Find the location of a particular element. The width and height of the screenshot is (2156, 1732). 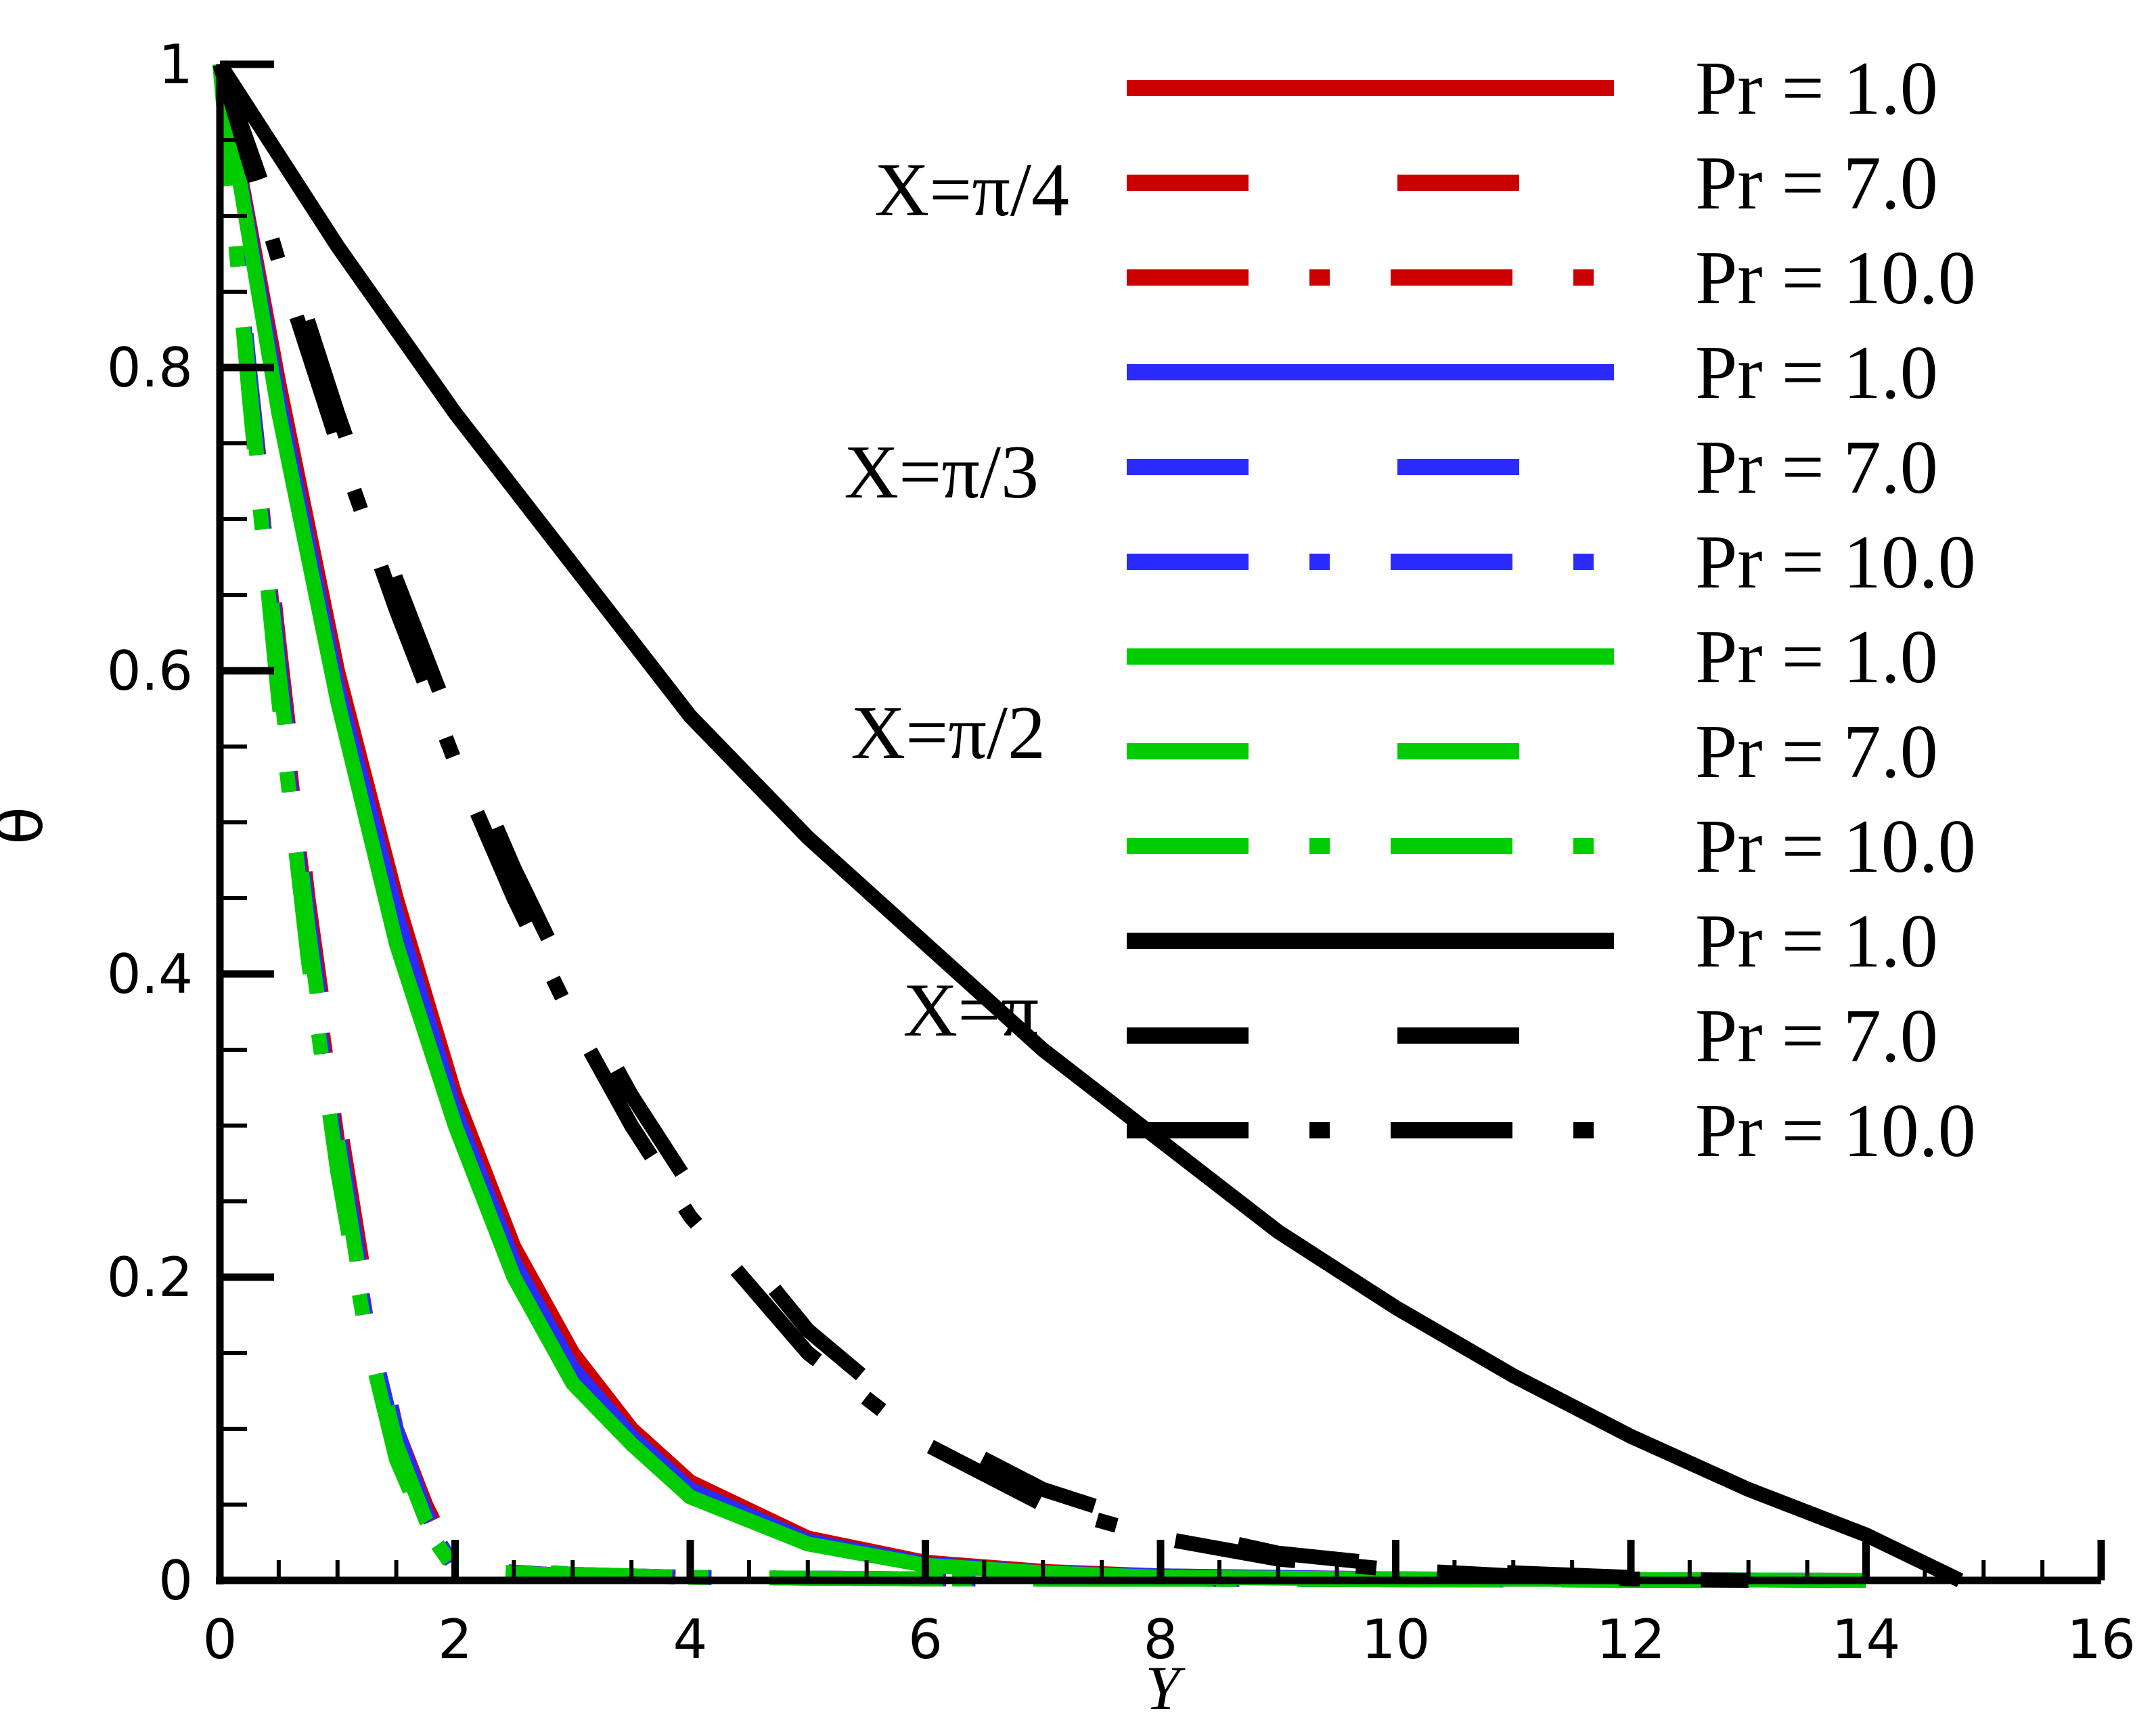

y-tick-label: 0.8 is located at coordinates (150, 367).